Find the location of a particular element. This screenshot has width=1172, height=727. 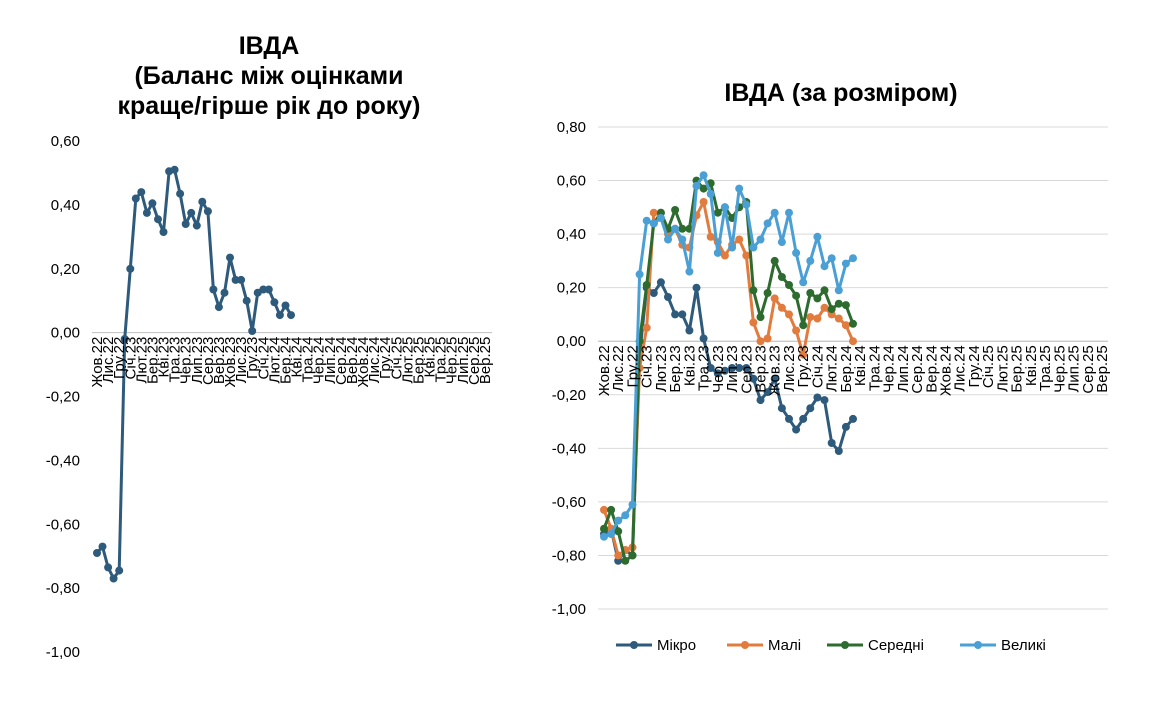

chart2-x-tick-label: Вер.23 is located at coordinates (761, 369).